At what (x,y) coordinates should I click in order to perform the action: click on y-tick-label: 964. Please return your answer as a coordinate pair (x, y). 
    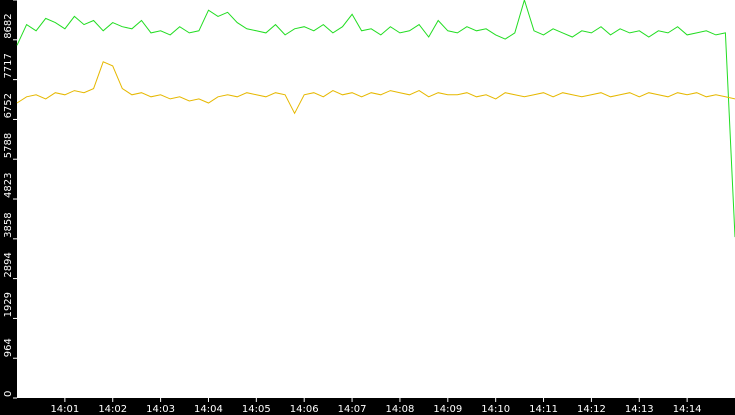
    Looking at the image, I should click on (8, 347).